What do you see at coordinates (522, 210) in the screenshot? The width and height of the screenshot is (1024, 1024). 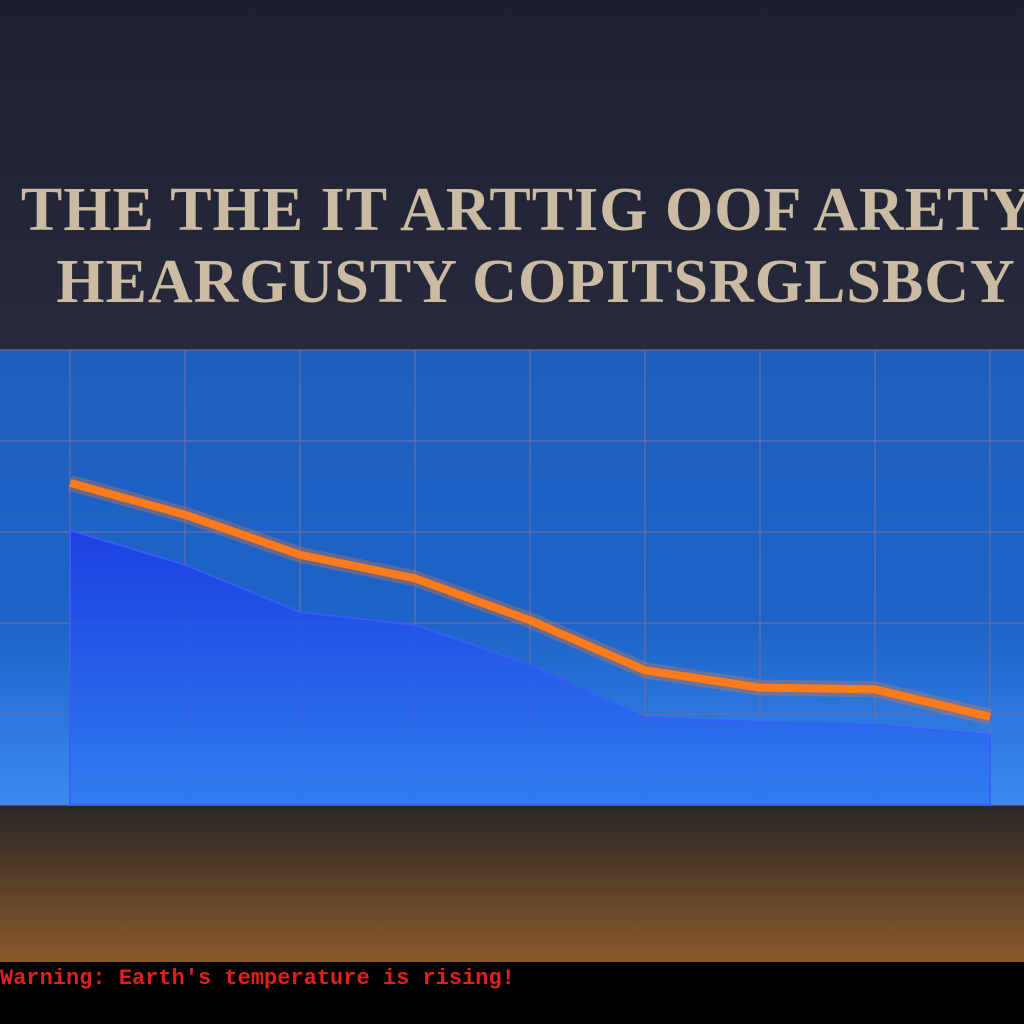 I see `chart-title: THE THE IT ARTTIG OOF ARETY` at bounding box center [522, 210].